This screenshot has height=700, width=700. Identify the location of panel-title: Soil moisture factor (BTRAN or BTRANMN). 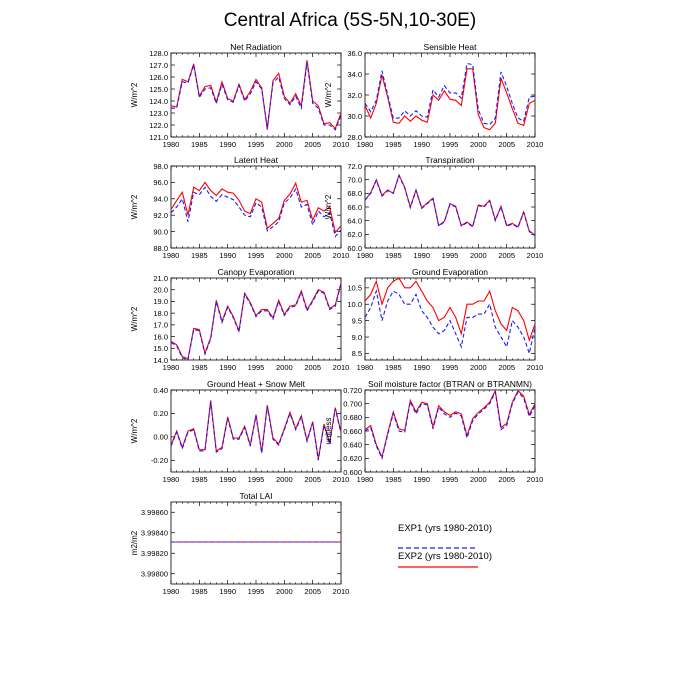
(450, 384).